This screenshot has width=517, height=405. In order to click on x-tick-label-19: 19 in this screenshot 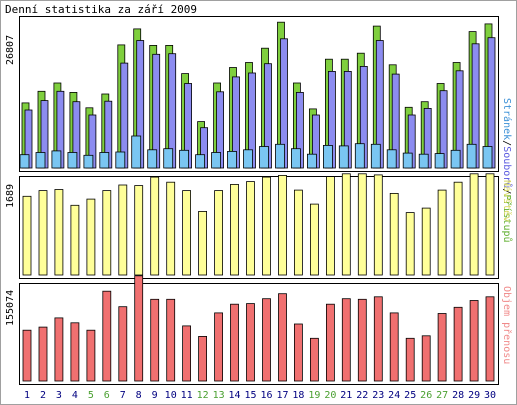, I will do `click(314, 395)`.